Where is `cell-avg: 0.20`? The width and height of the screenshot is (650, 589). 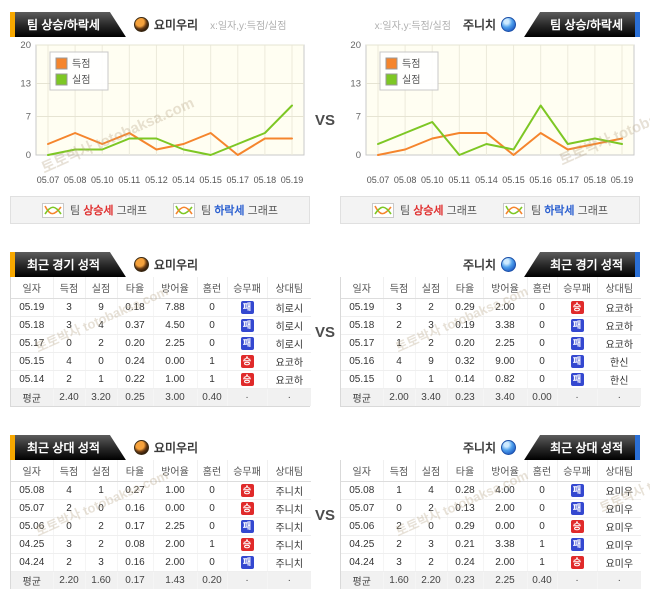
cell-avg: 0.20 is located at coordinates (465, 343).